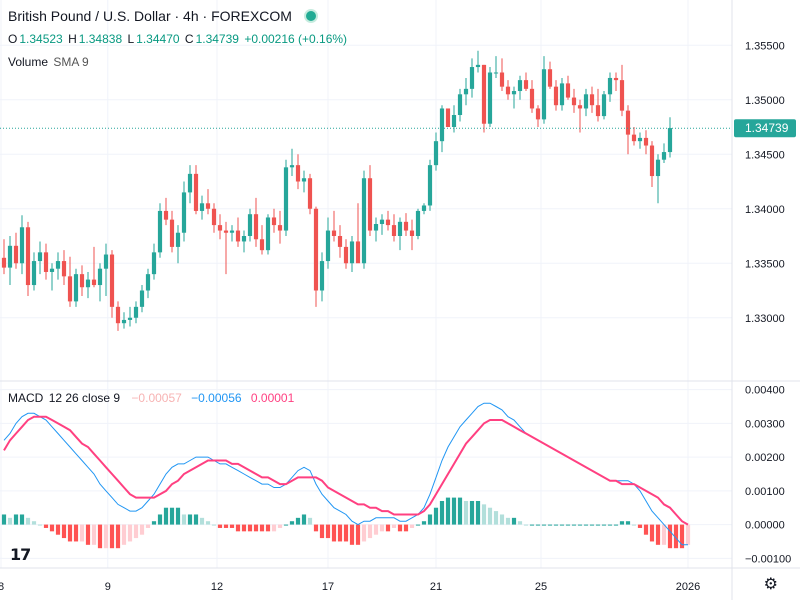 This screenshot has height=600, width=800. What do you see at coordinates (20, 554) in the screenshot?
I see `tradingview-logo-icon: 17` at bounding box center [20, 554].